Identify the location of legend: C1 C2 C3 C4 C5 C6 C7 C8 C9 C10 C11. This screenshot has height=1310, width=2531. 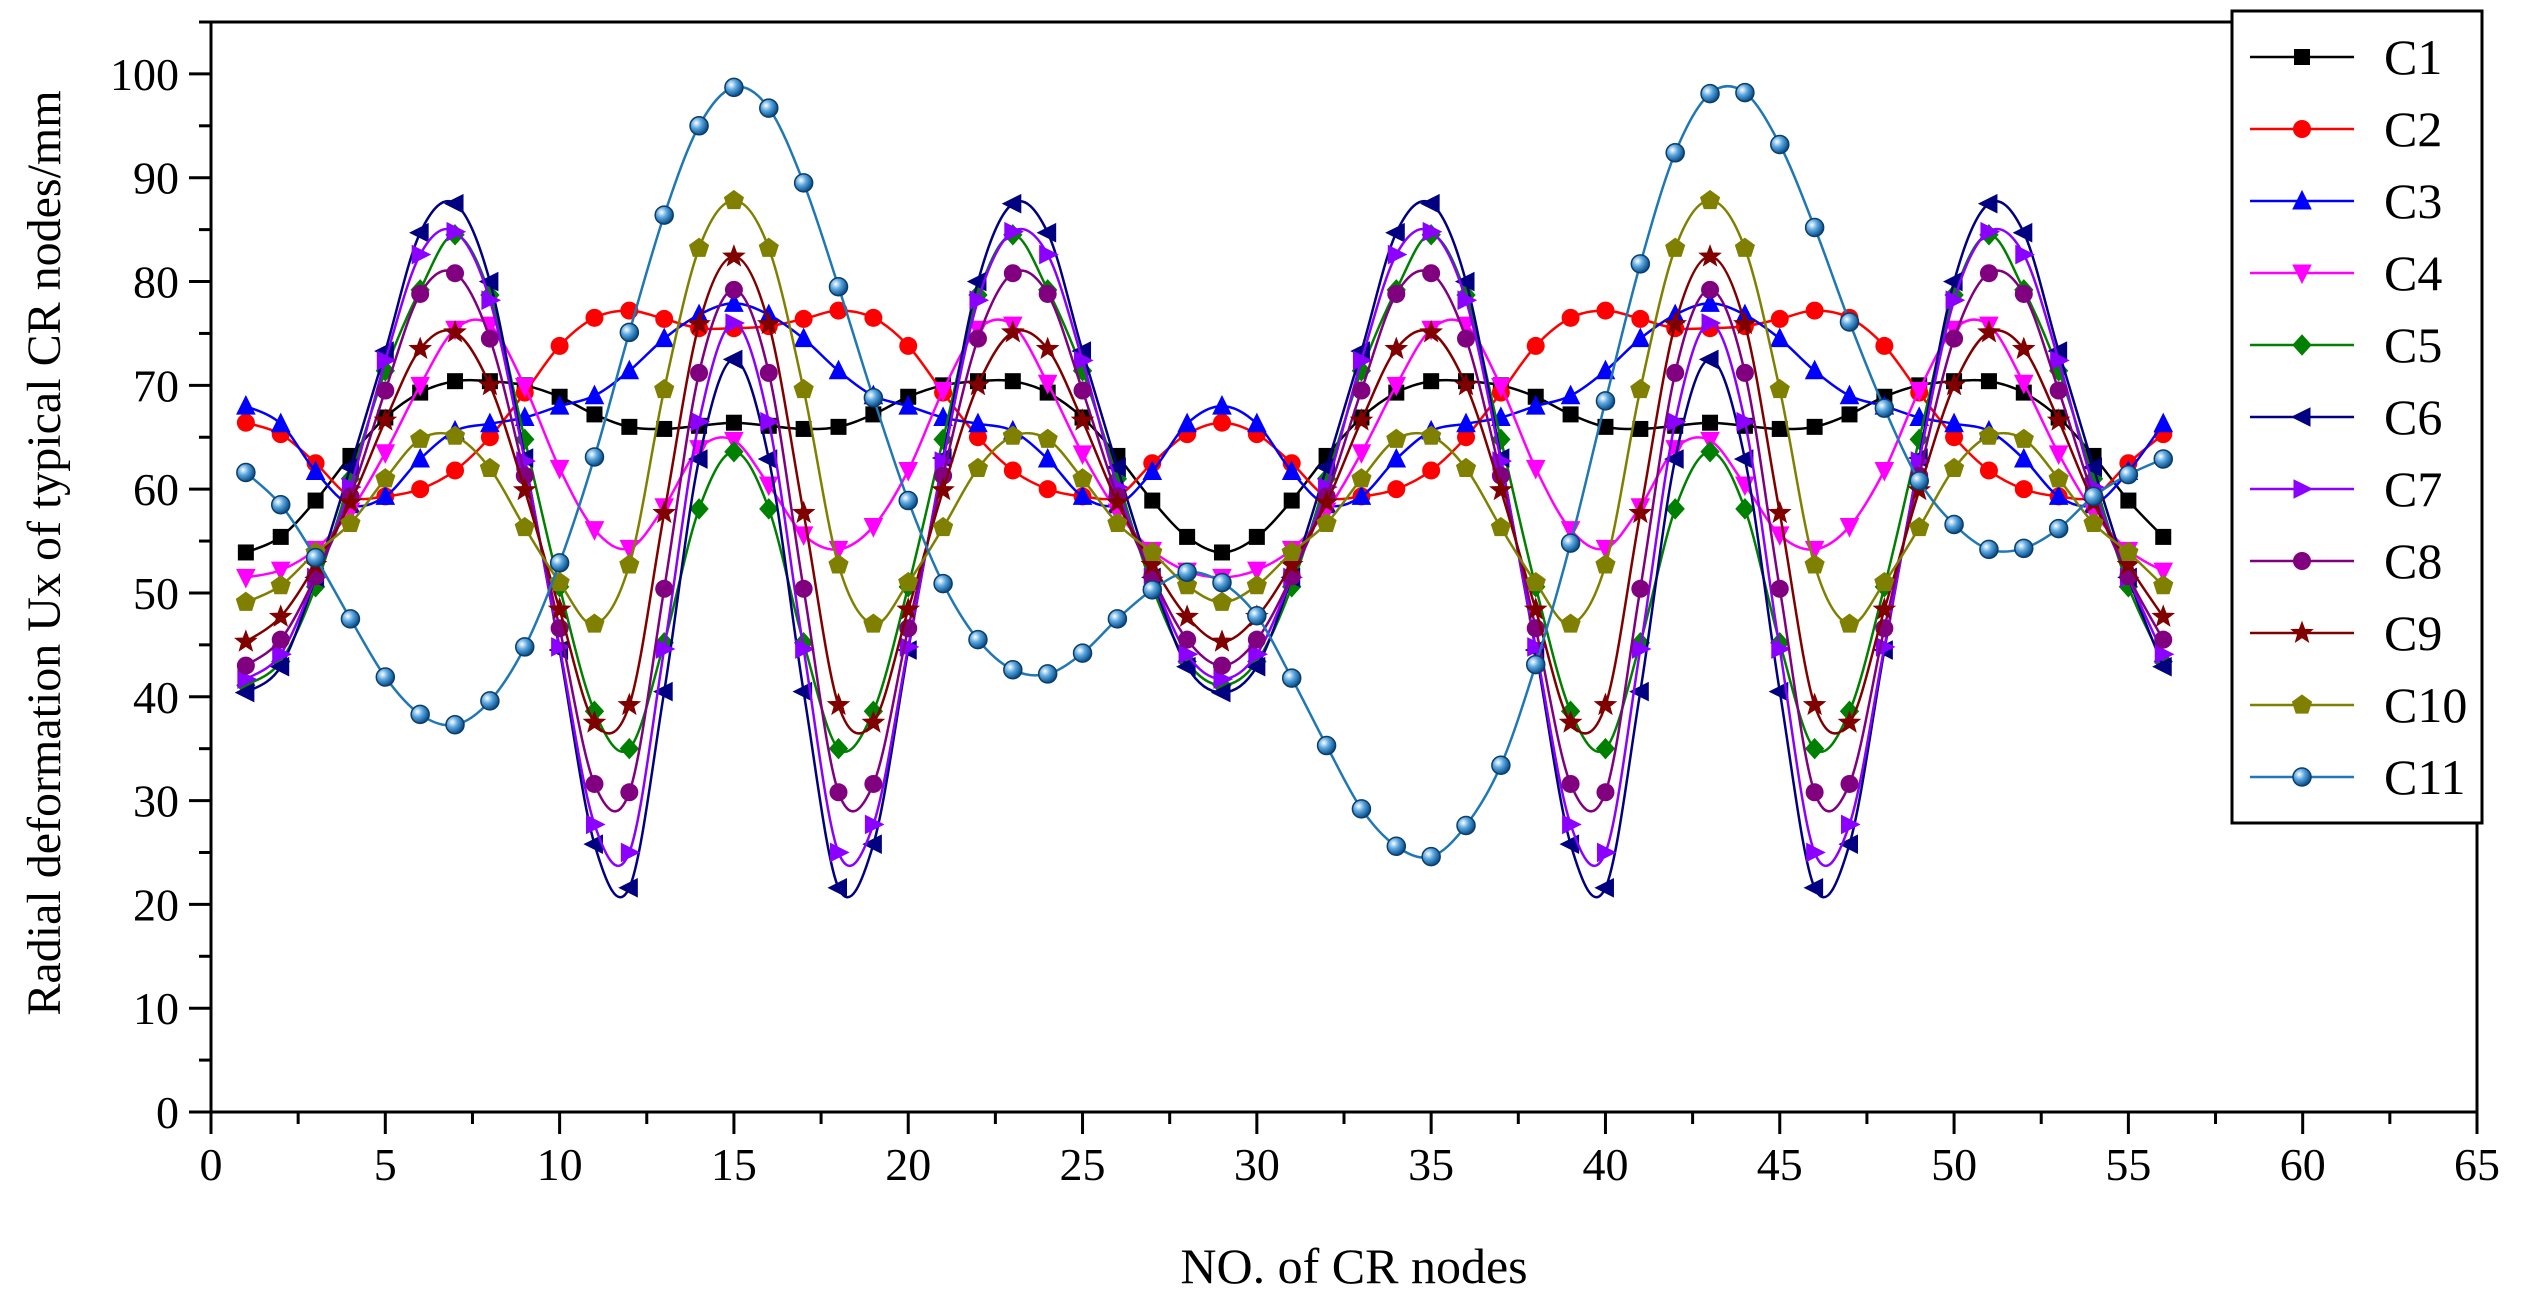
(2357, 417).